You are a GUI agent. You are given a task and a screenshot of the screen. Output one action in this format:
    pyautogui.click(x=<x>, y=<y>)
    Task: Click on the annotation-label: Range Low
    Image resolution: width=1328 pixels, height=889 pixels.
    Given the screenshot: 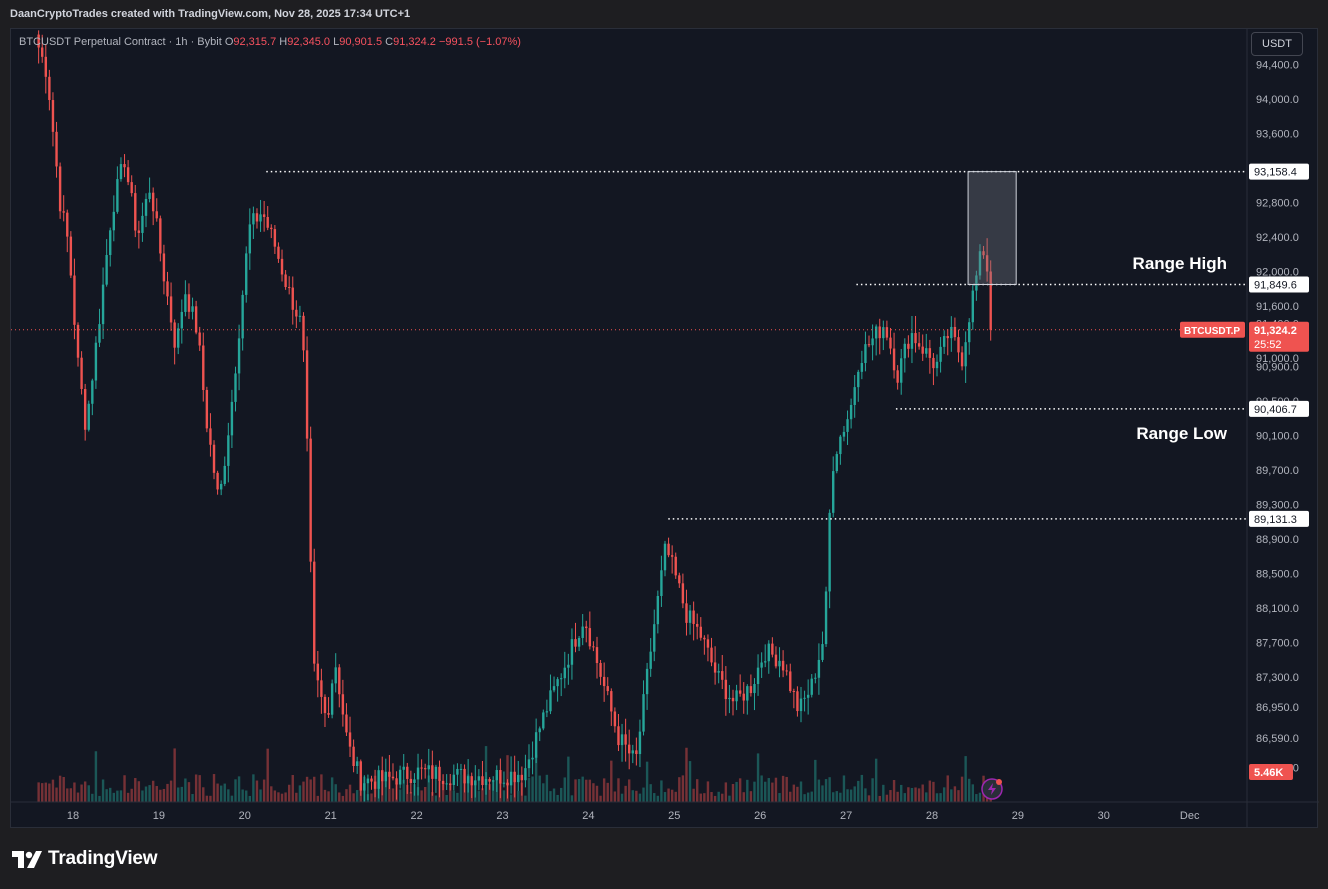 What is the action you would take?
    pyautogui.click(x=1181, y=433)
    